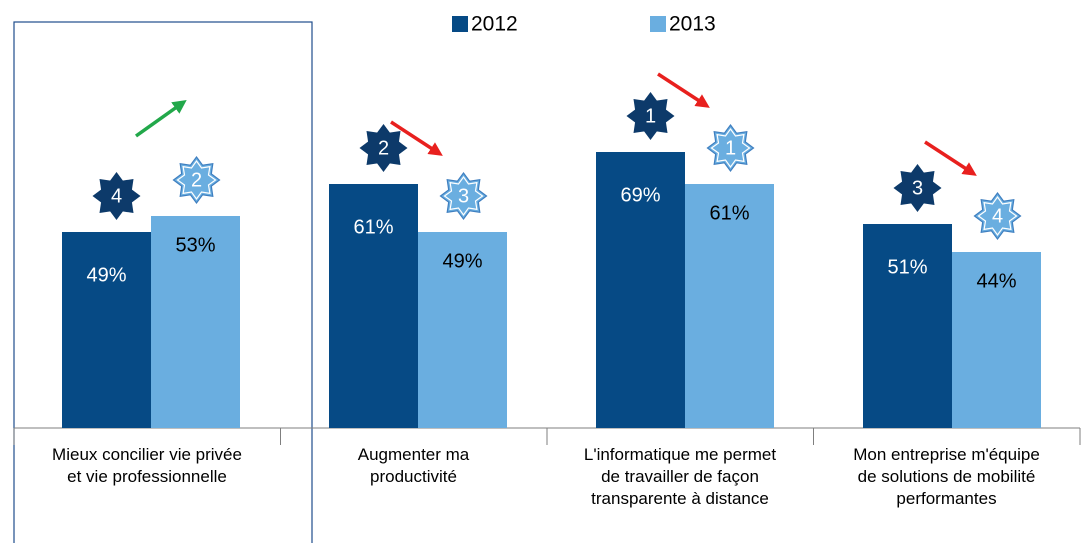 The width and height of the screenshot is (1084, 543). I want to click on value-label: 51%, so click(907, 267).